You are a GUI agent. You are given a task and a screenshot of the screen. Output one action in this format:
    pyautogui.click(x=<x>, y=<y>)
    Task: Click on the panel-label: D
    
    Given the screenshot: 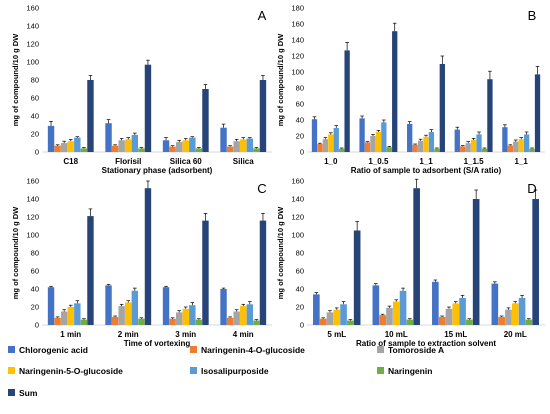 What is the action you would take?
    pyautogui.click(x=531, y=188)
    